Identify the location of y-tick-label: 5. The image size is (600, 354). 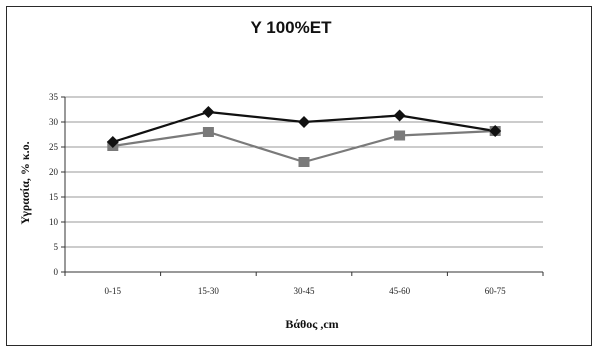
(56, 247).